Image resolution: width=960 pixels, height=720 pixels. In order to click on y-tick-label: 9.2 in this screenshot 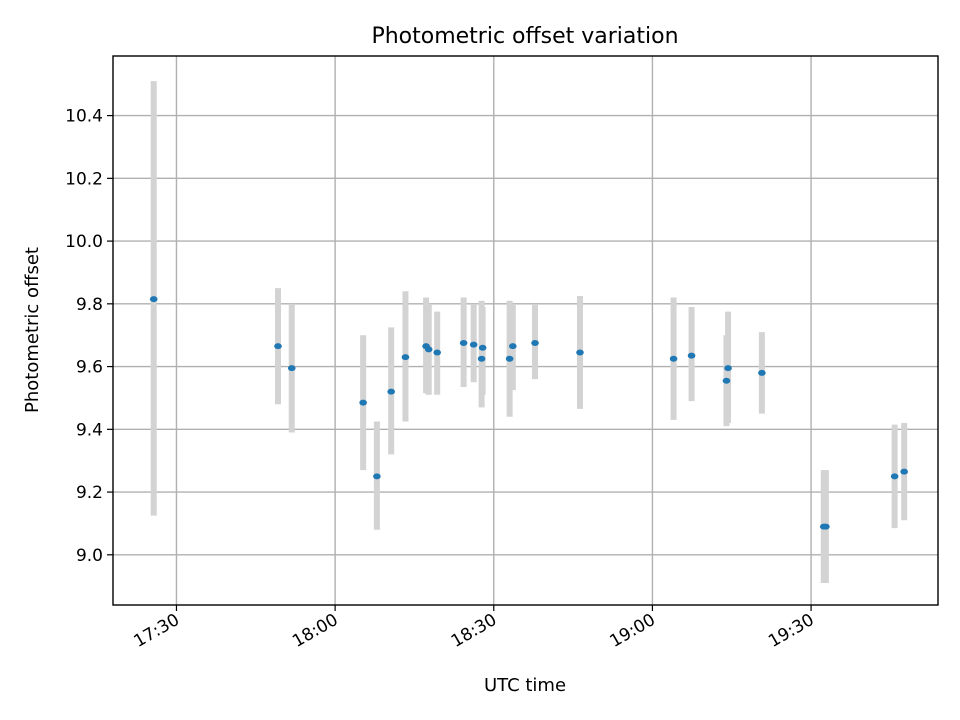, I will do `click(89, 493)`.